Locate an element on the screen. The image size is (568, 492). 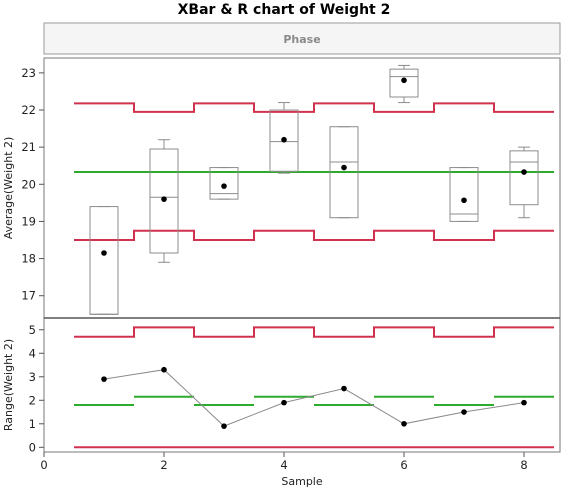
xbar-y-tick-label: 18 is located at coordinates (28, 259).